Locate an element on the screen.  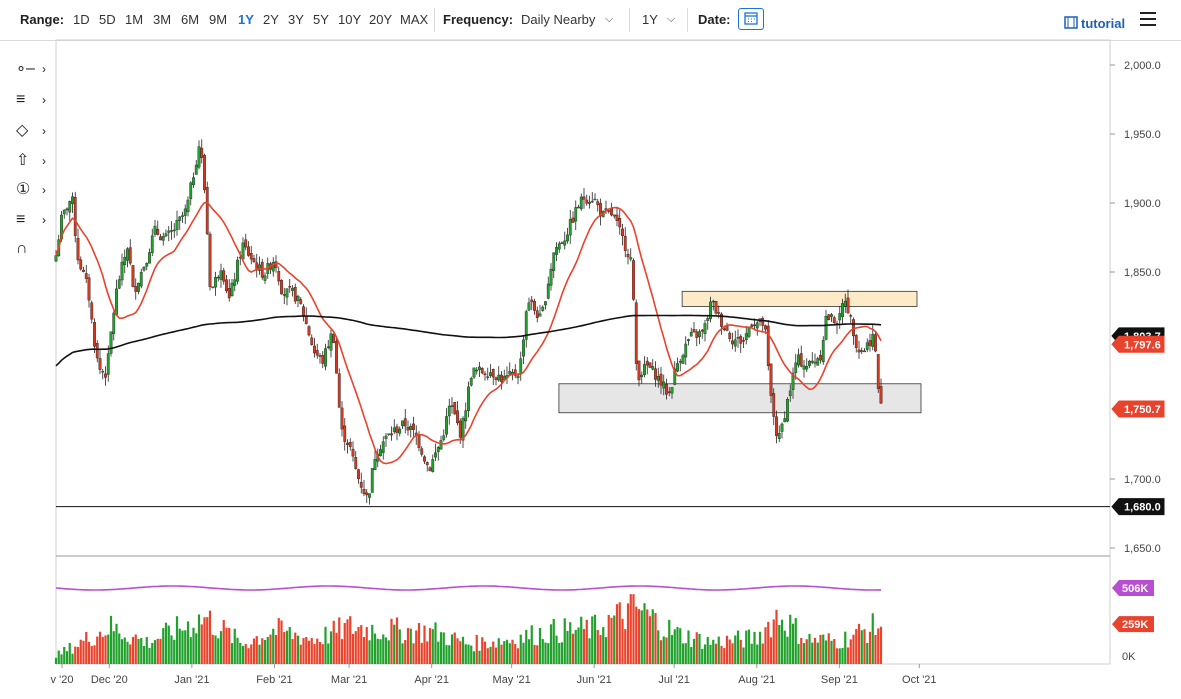
magnet-tool-icon: ∩ is located at coordinates (22, 248).